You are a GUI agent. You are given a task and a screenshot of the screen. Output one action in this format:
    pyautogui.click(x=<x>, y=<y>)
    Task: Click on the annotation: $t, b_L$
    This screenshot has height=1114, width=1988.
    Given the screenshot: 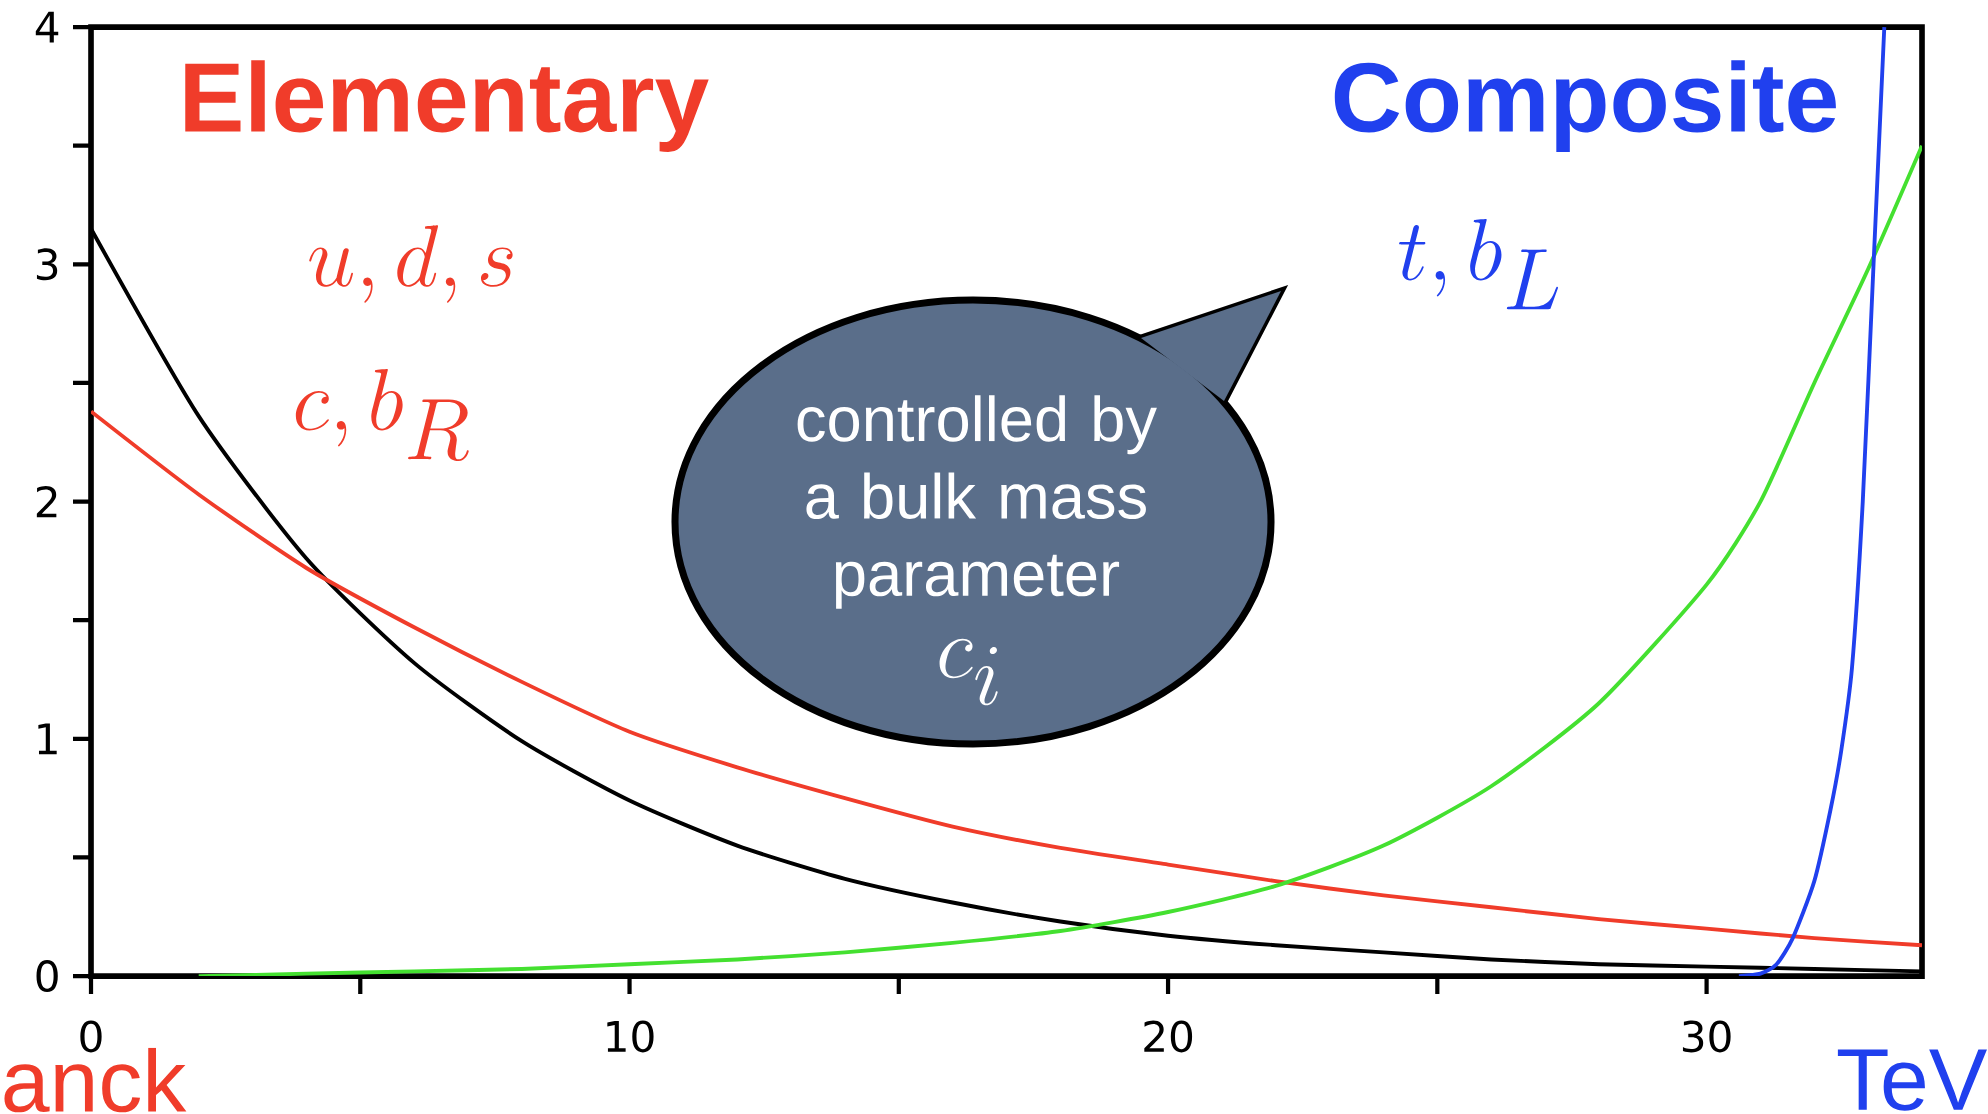 What is the action you would take?
    pyautogui.click(x=1479, y=264)
    